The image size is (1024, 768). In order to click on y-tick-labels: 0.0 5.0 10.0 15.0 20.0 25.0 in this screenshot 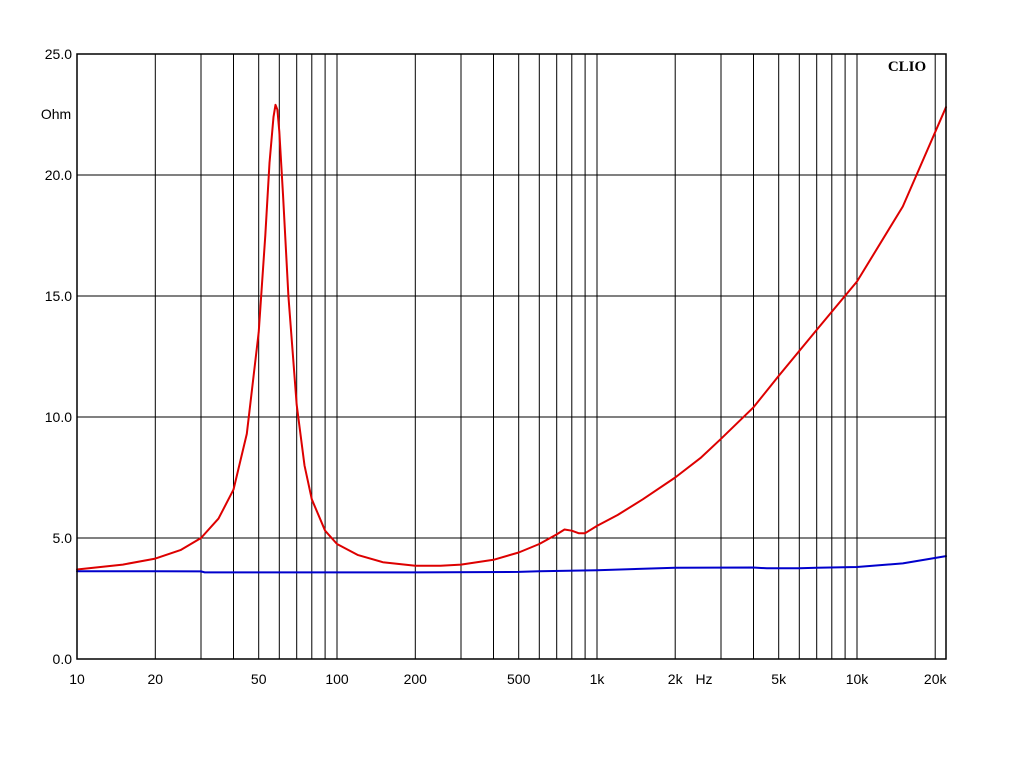, I will do `click(58, 356)`.